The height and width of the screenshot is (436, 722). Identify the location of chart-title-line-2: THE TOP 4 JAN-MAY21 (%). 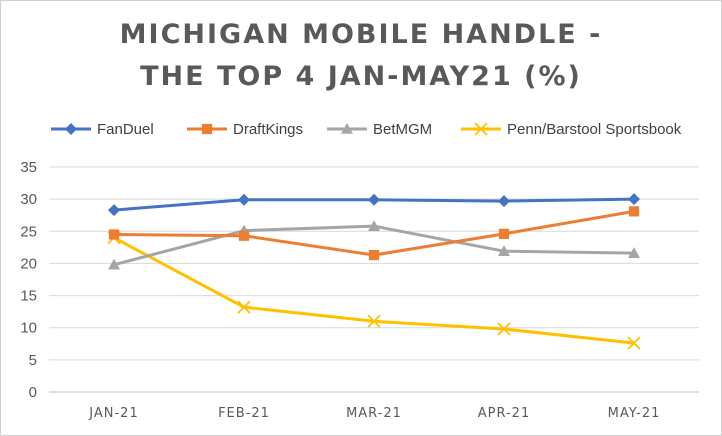
(361, 76).